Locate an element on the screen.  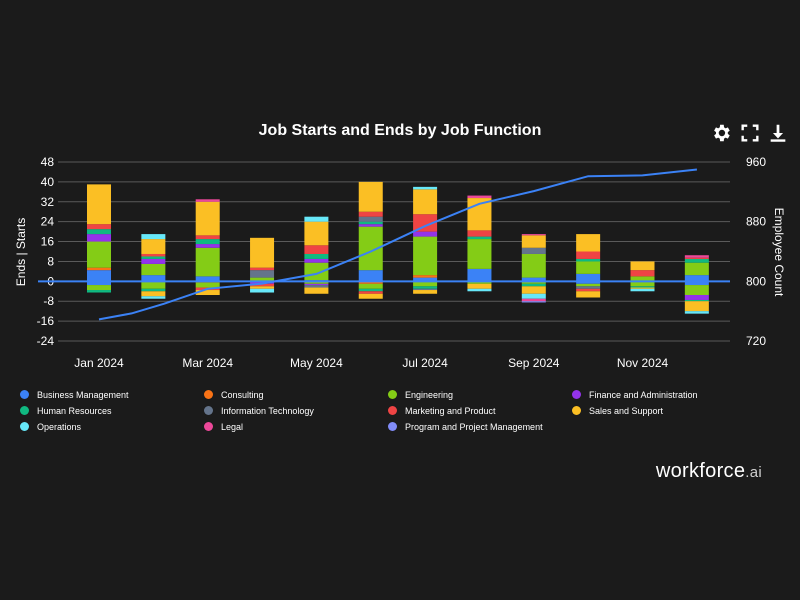
x-tick-label: Nov 2024 is located at coordinates (643, 363).